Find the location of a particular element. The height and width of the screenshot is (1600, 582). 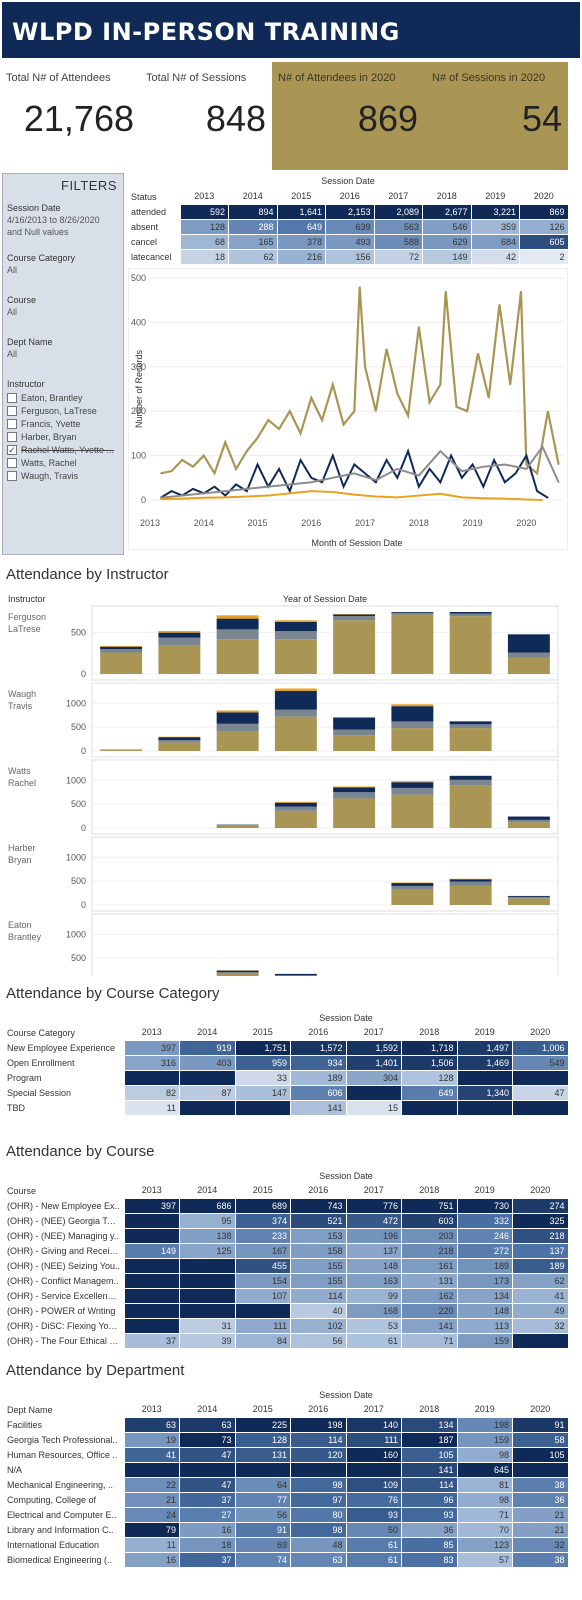

table-cell: 24 is located at coordinates (151, 1514).